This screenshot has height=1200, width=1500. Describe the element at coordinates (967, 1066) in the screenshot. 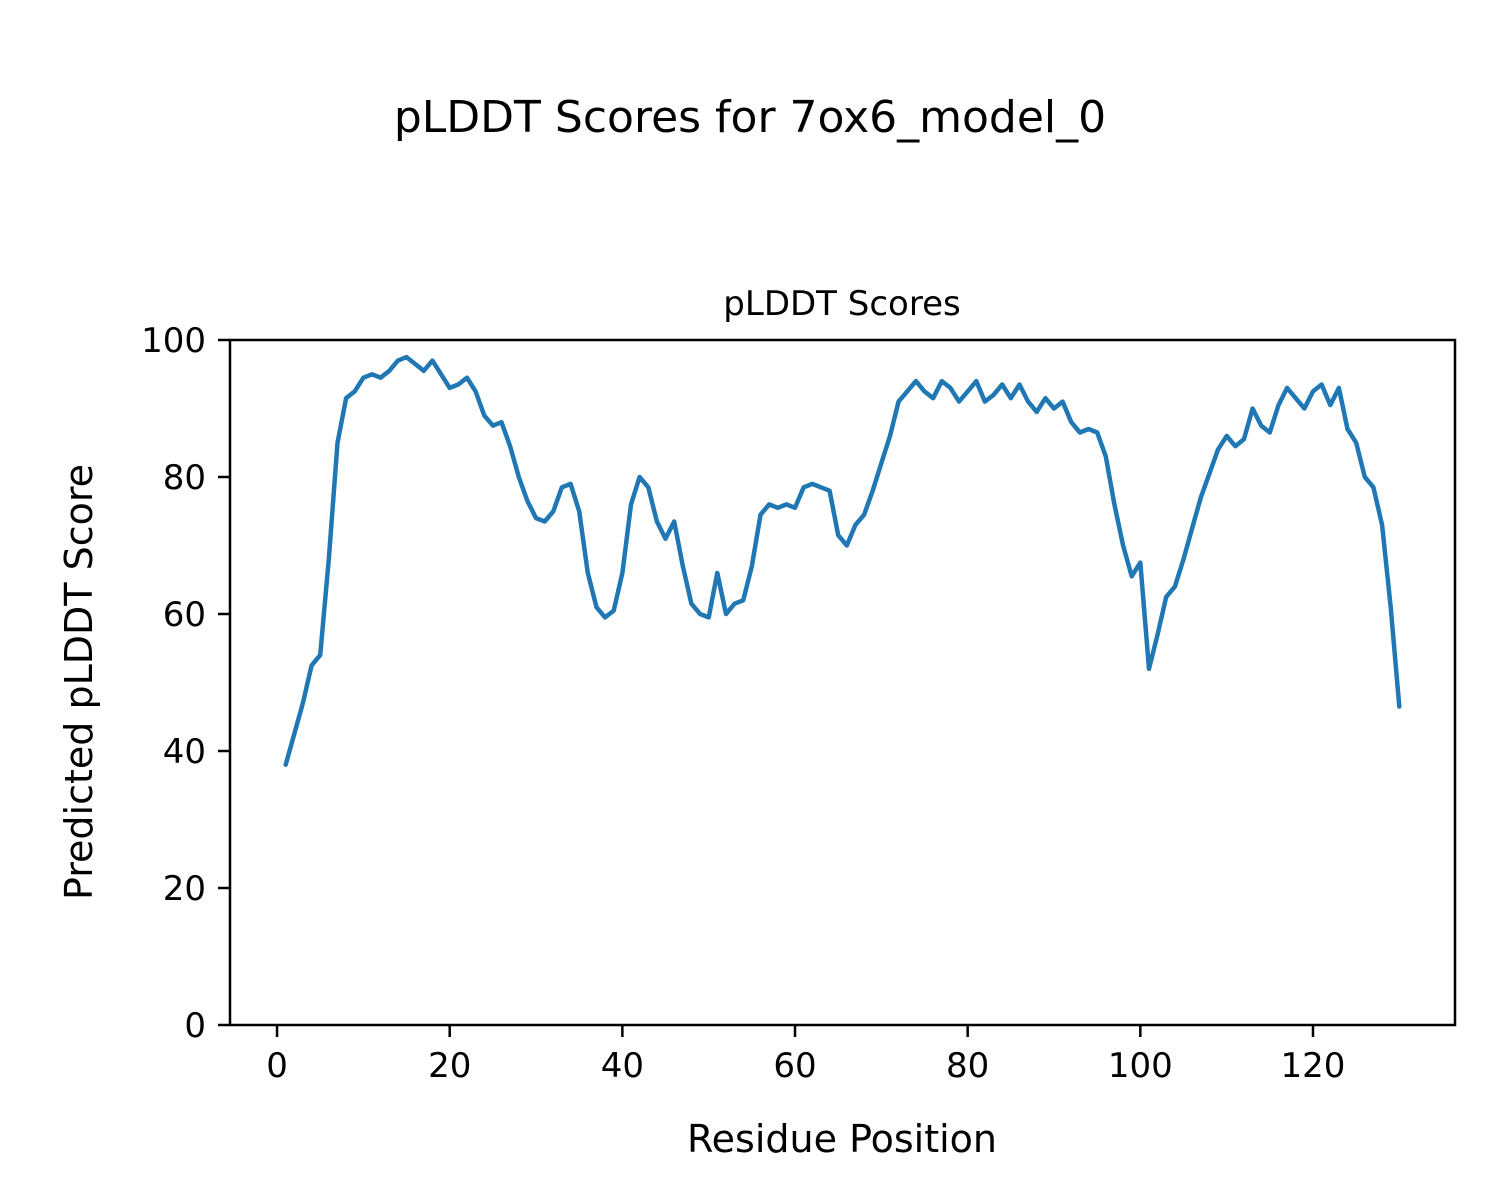

I see `x-tick-label: 80` at that location.